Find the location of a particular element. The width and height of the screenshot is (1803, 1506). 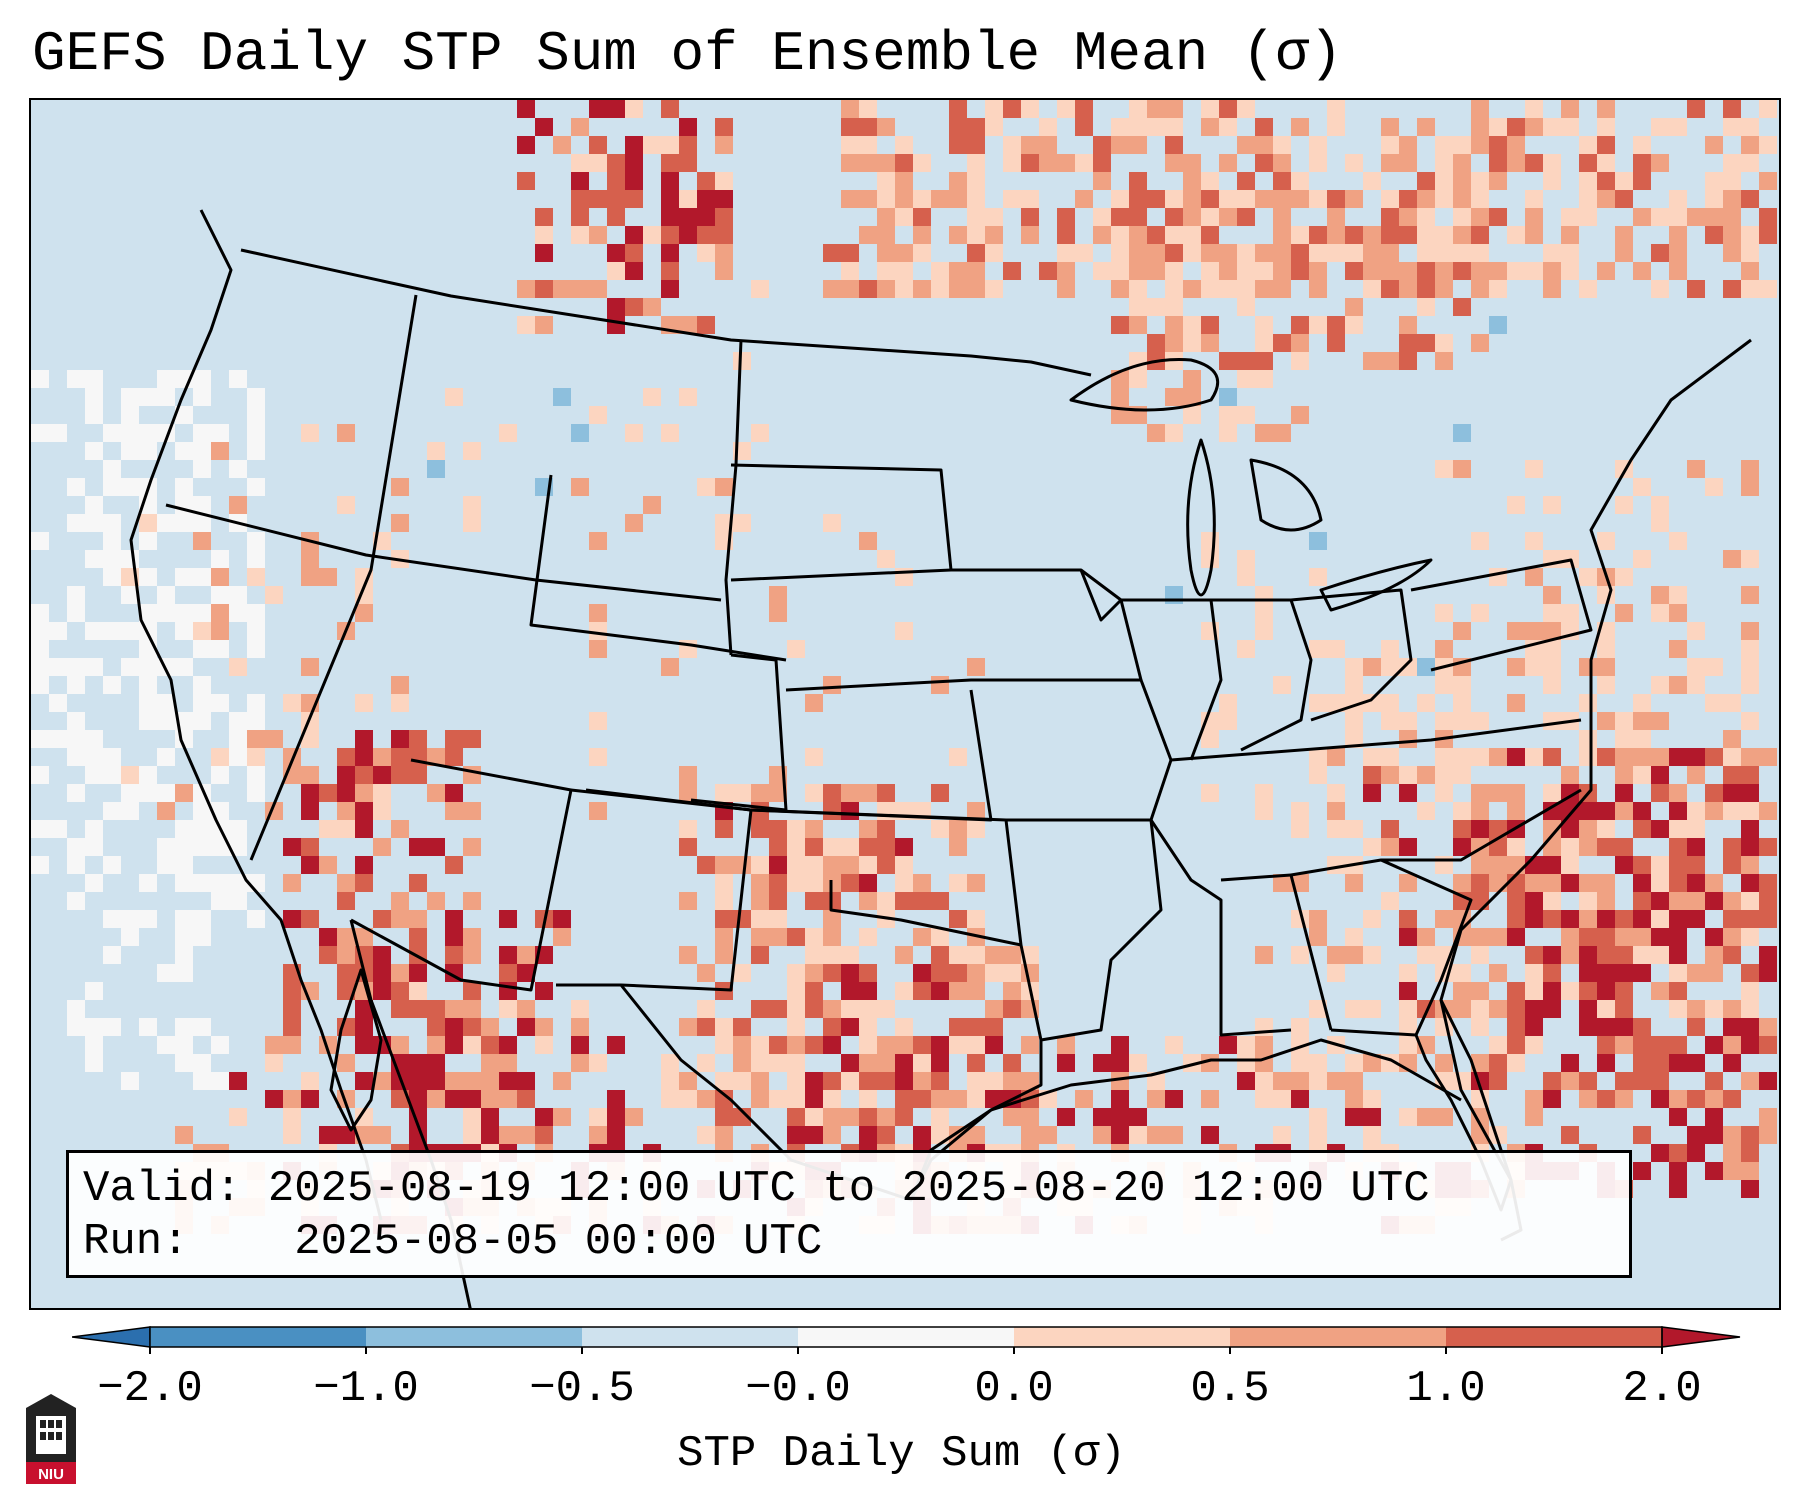

valid-label: Valid: is located at coordinates (162, 1189).